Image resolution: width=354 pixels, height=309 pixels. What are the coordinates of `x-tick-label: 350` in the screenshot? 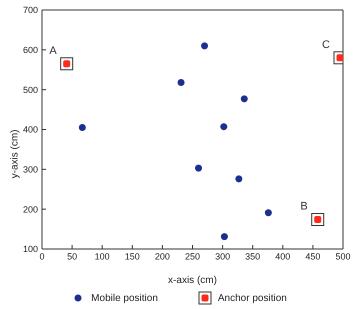 It's located at (252, 256).